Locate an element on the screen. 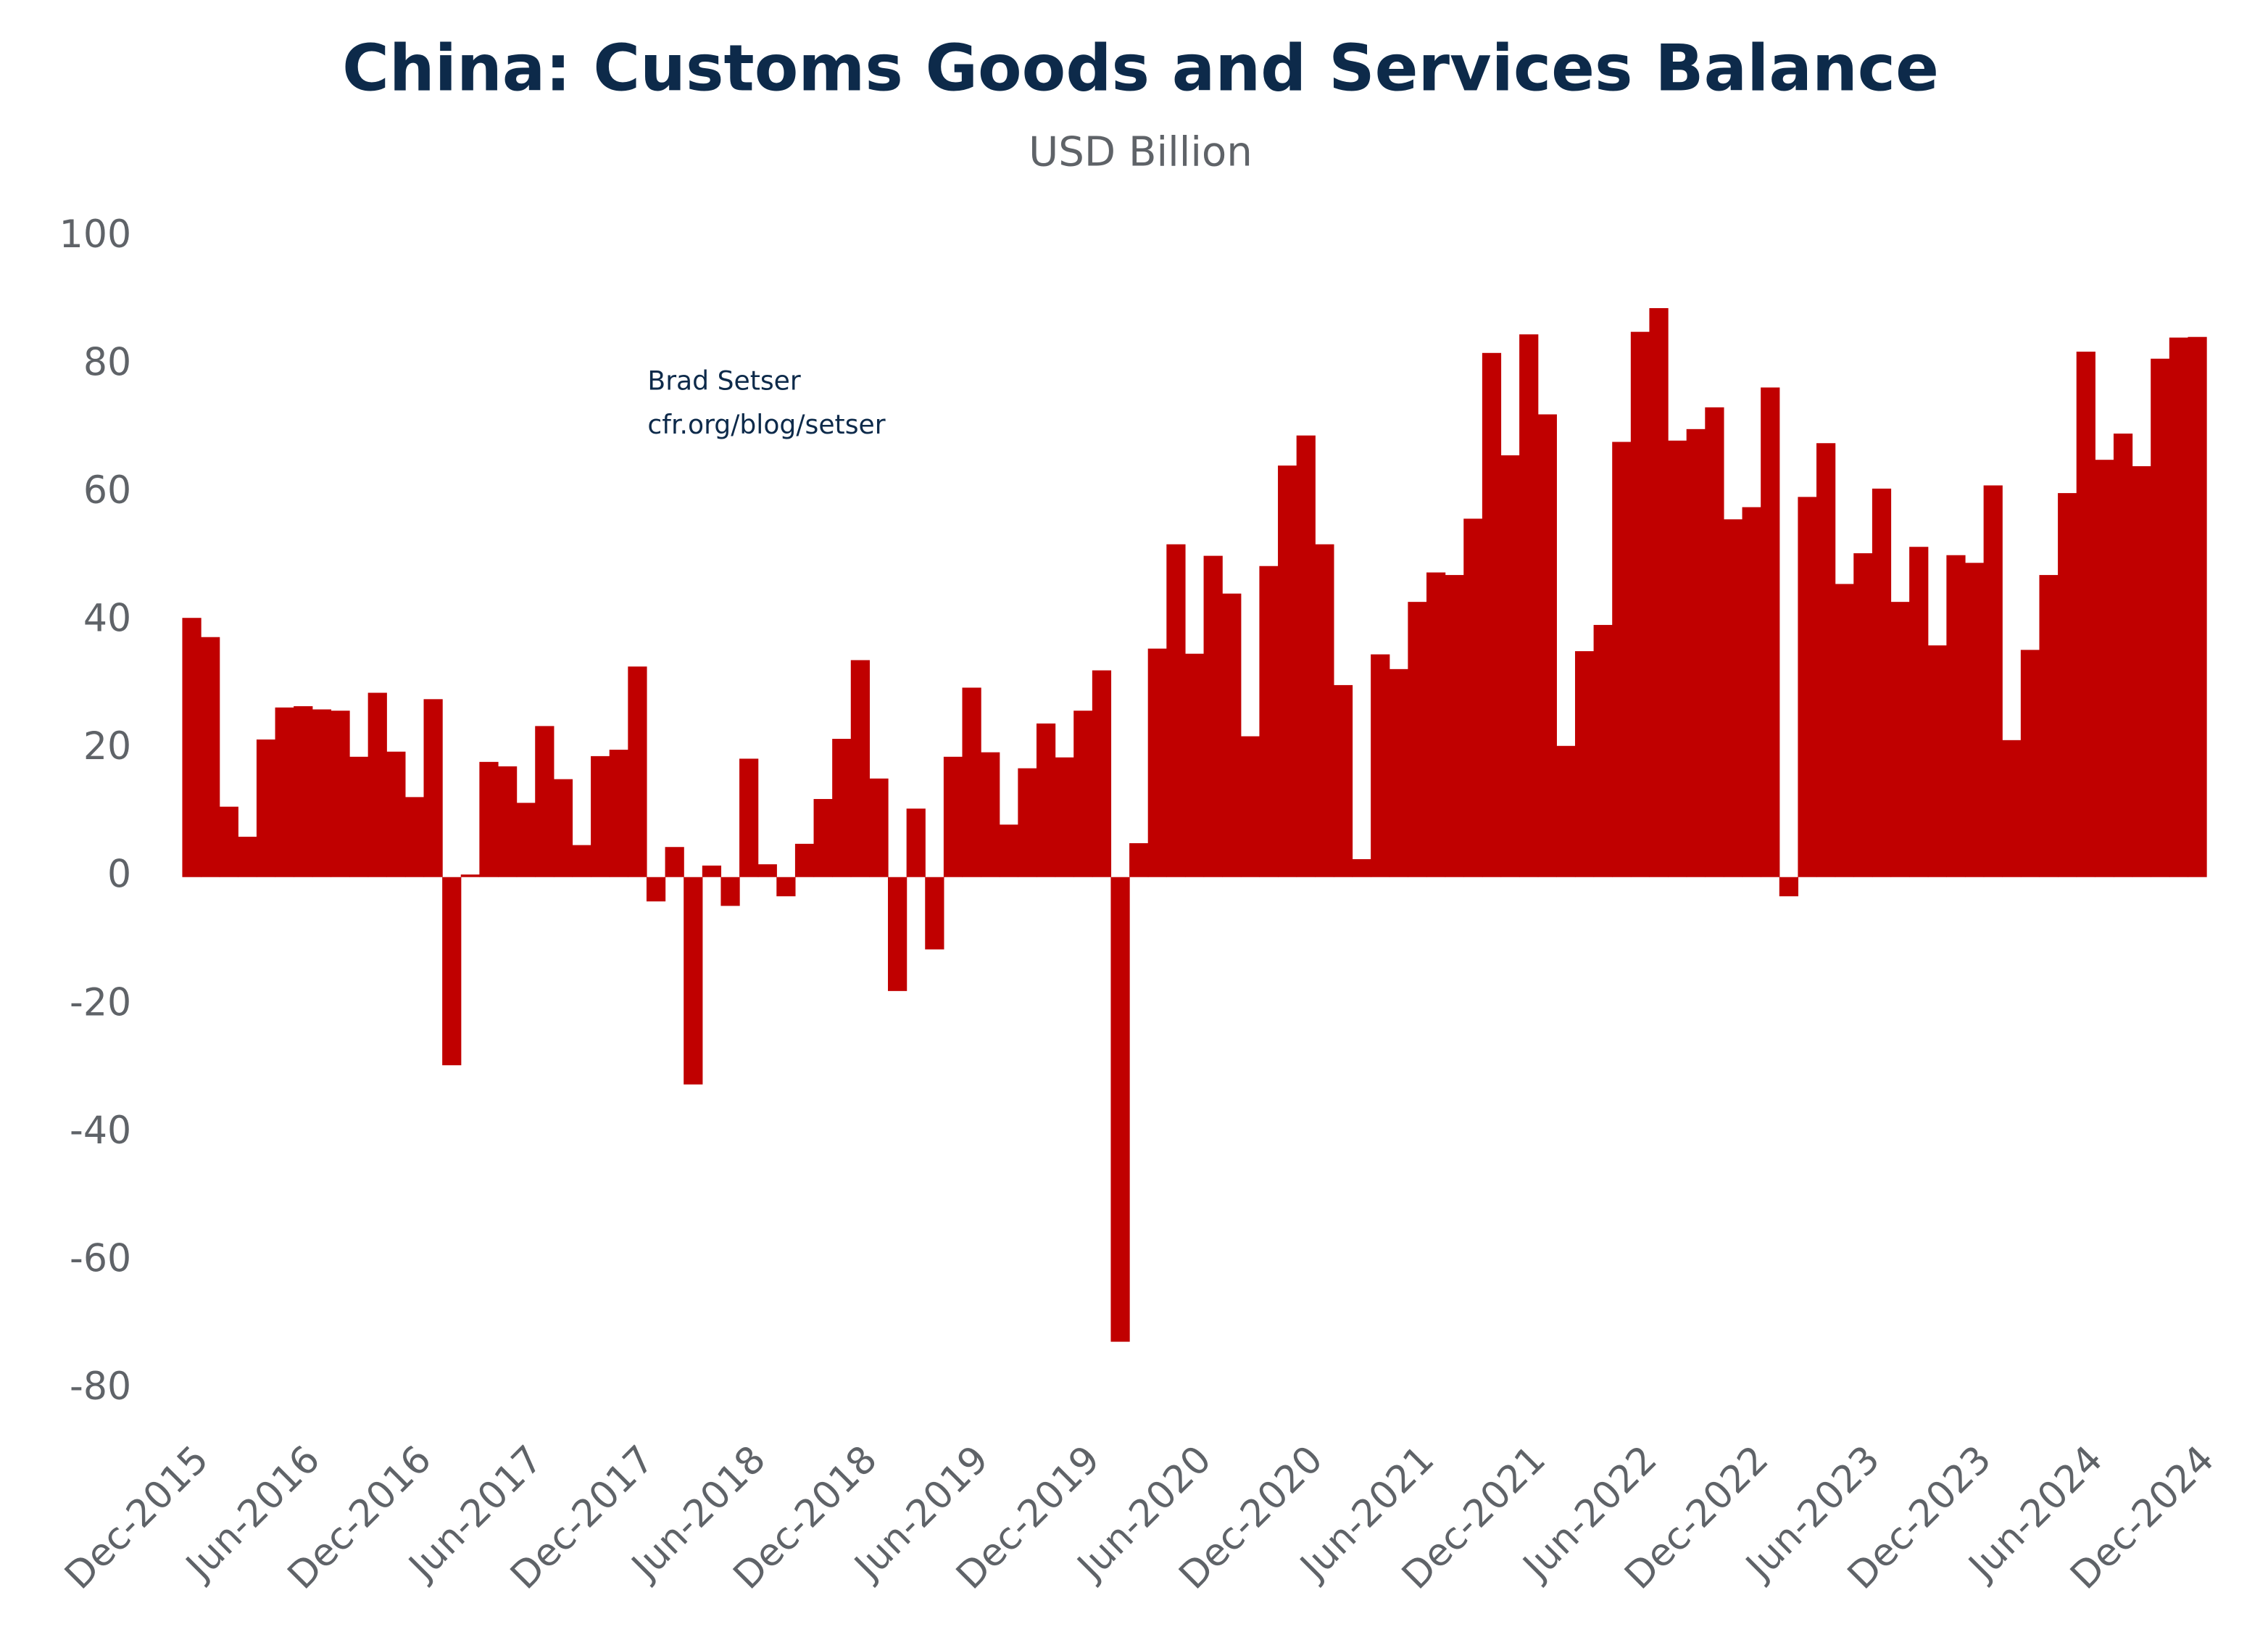 This screenshot has width=2268, height=1648. y-tick-label: -20 is located at coordinates (100, 1002).